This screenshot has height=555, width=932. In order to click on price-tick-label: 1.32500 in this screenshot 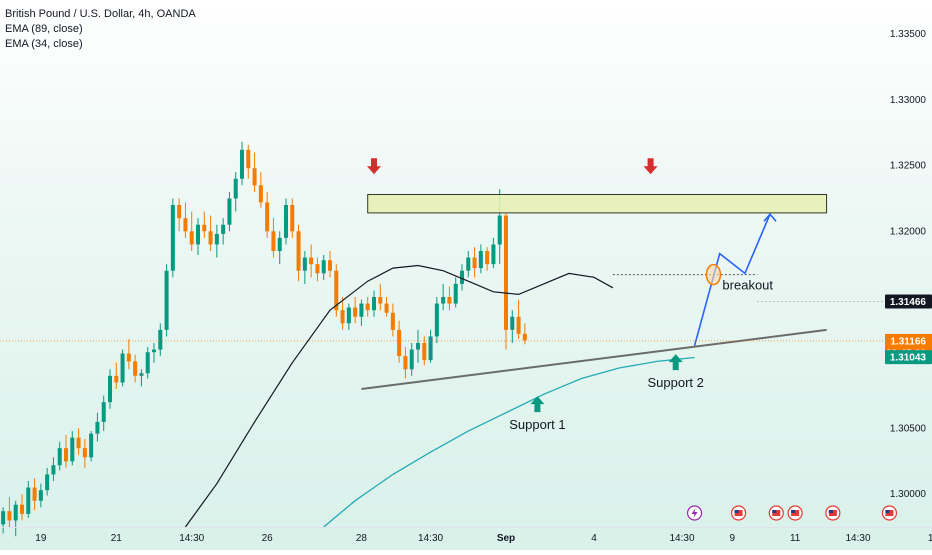, I will do `click(908, 166)`.